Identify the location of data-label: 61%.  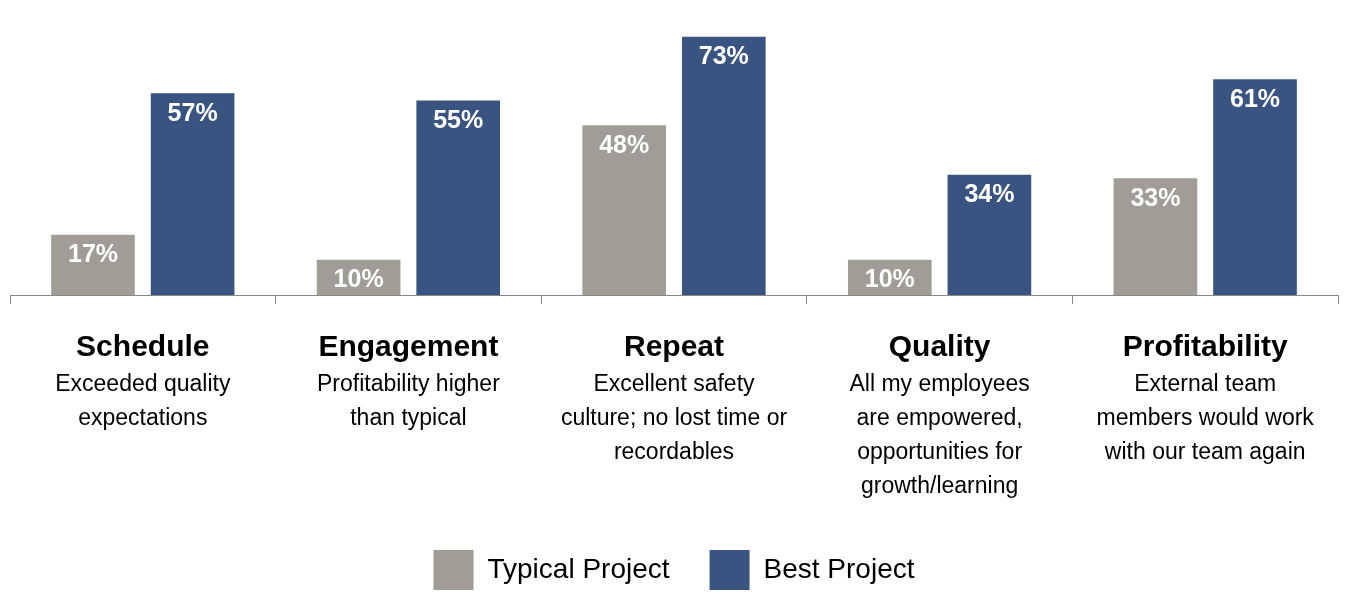
(1255, 97).